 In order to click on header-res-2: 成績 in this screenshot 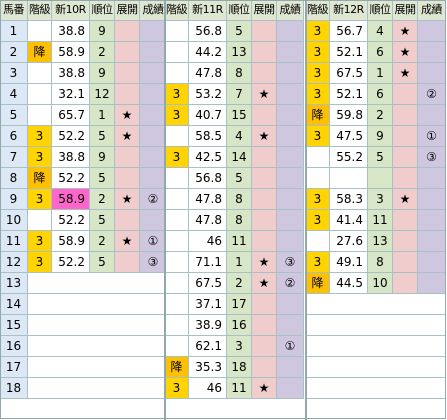, I will do `click(290, 10)`.